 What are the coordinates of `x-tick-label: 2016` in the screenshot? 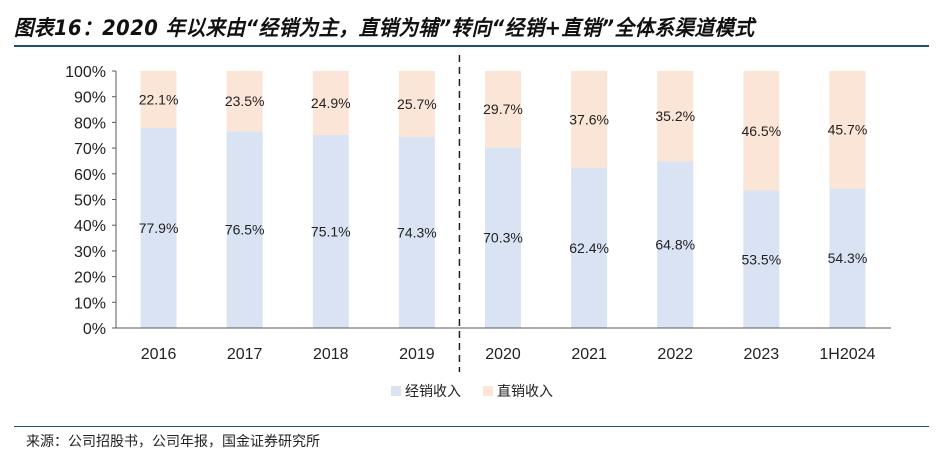 It's located at (159, 354).